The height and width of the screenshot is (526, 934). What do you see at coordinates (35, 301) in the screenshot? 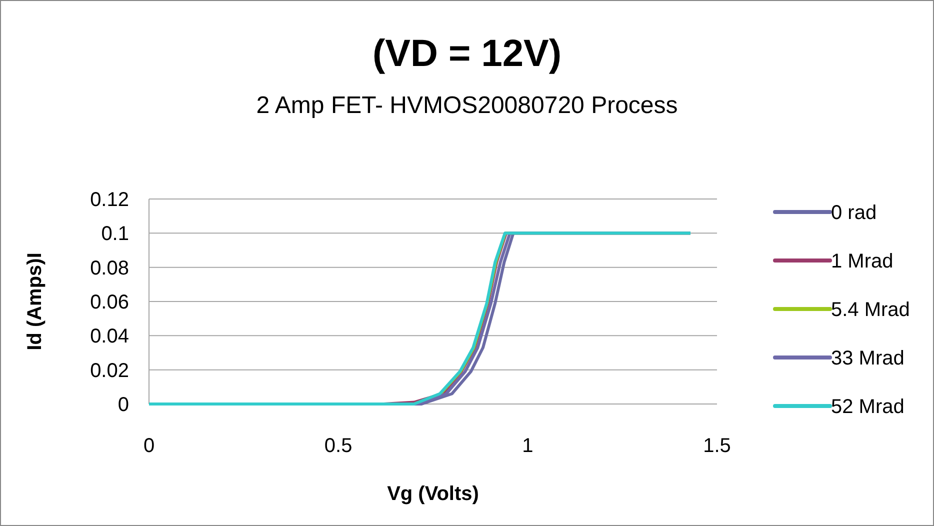
I see `y-axis-title: Id (Amps)I` at bounding box center [35, 301].